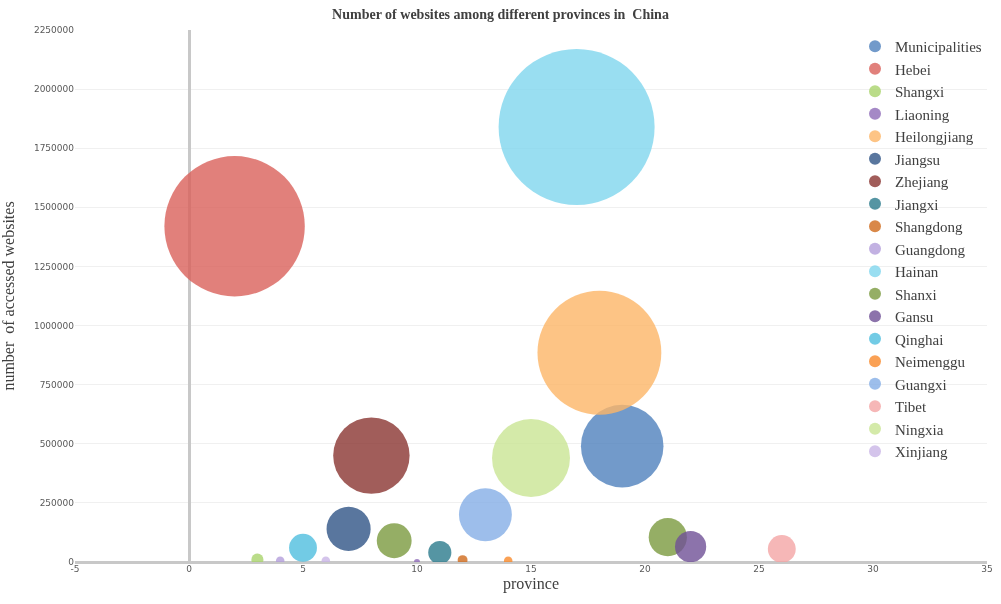 The width and height of the screenshot is (1001, 604). Describe the element at coordinates (919, 339) in the screenshot. I see `legend-label: Qinghai` at that location.